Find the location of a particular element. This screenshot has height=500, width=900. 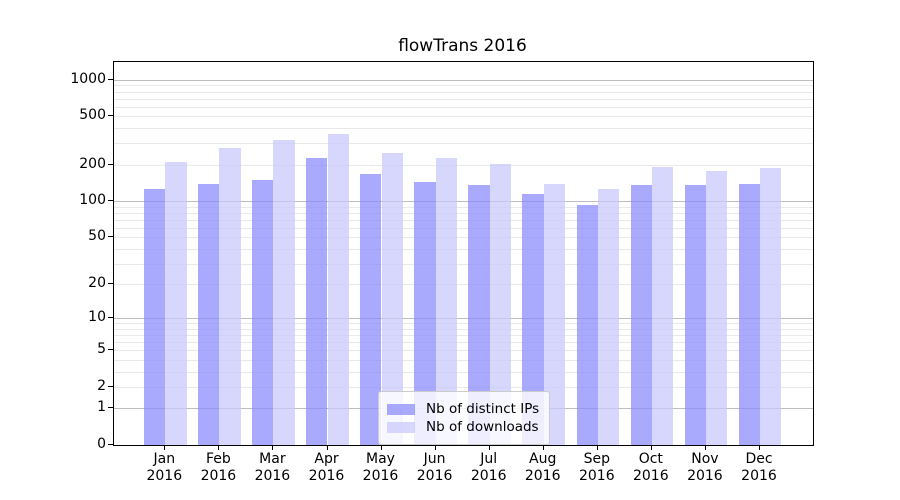

bar-oct-series0 is located at coordinates (641, 314).